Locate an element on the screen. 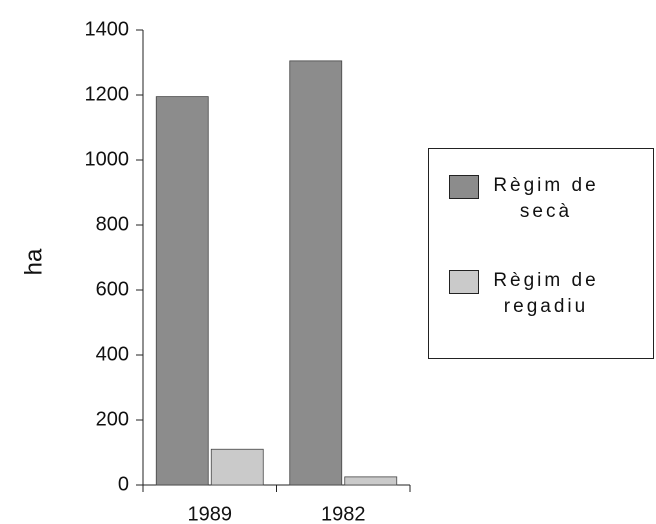 This screenshot has height=524, width=656. y-tick-label: 400 is located at coordinates (112, 354).